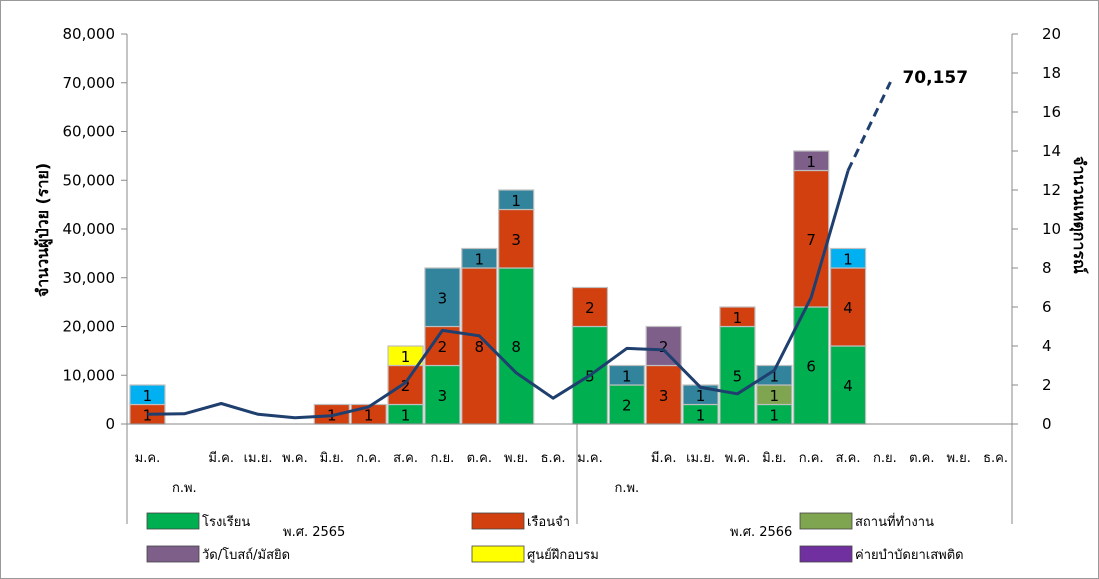 Image resolution: width=1099 pixels, height=579 pixels. I want to click on y-right-tick-label: 0, so click(1047, 424).